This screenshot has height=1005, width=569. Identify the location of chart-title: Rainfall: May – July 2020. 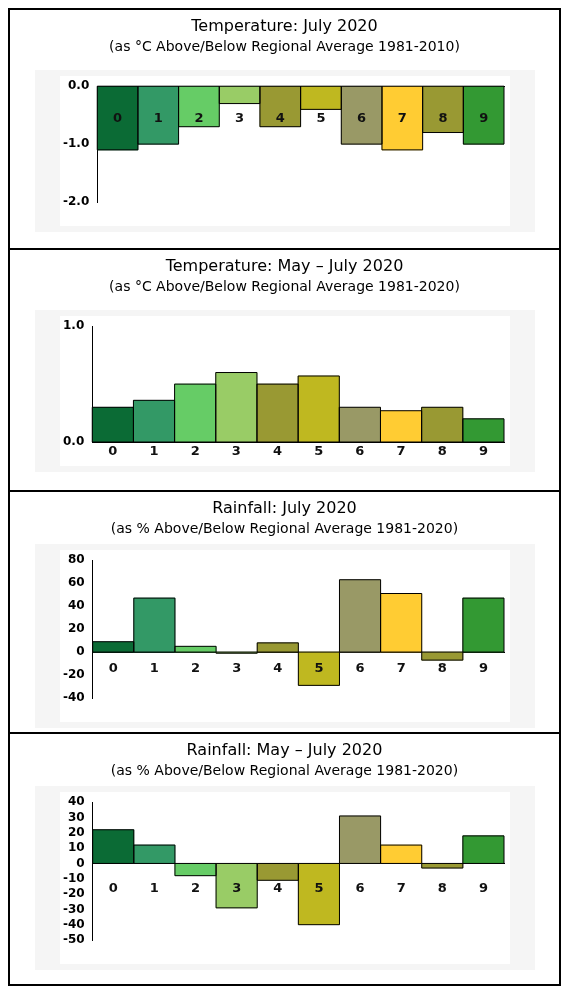
(284, 750).